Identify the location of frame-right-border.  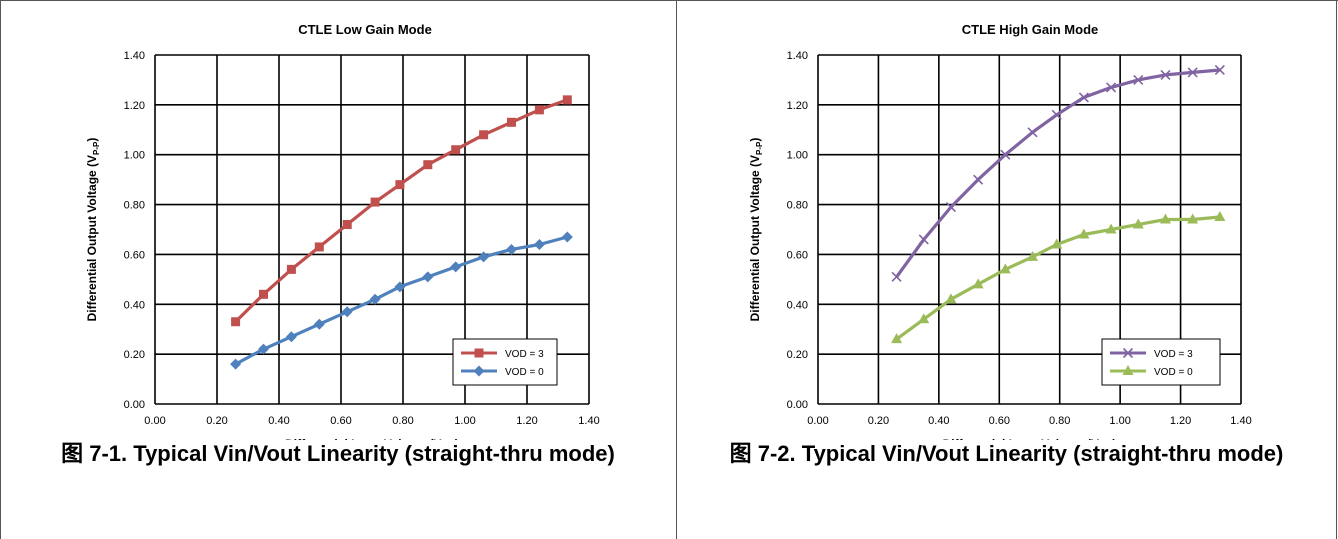
(1336, 269).